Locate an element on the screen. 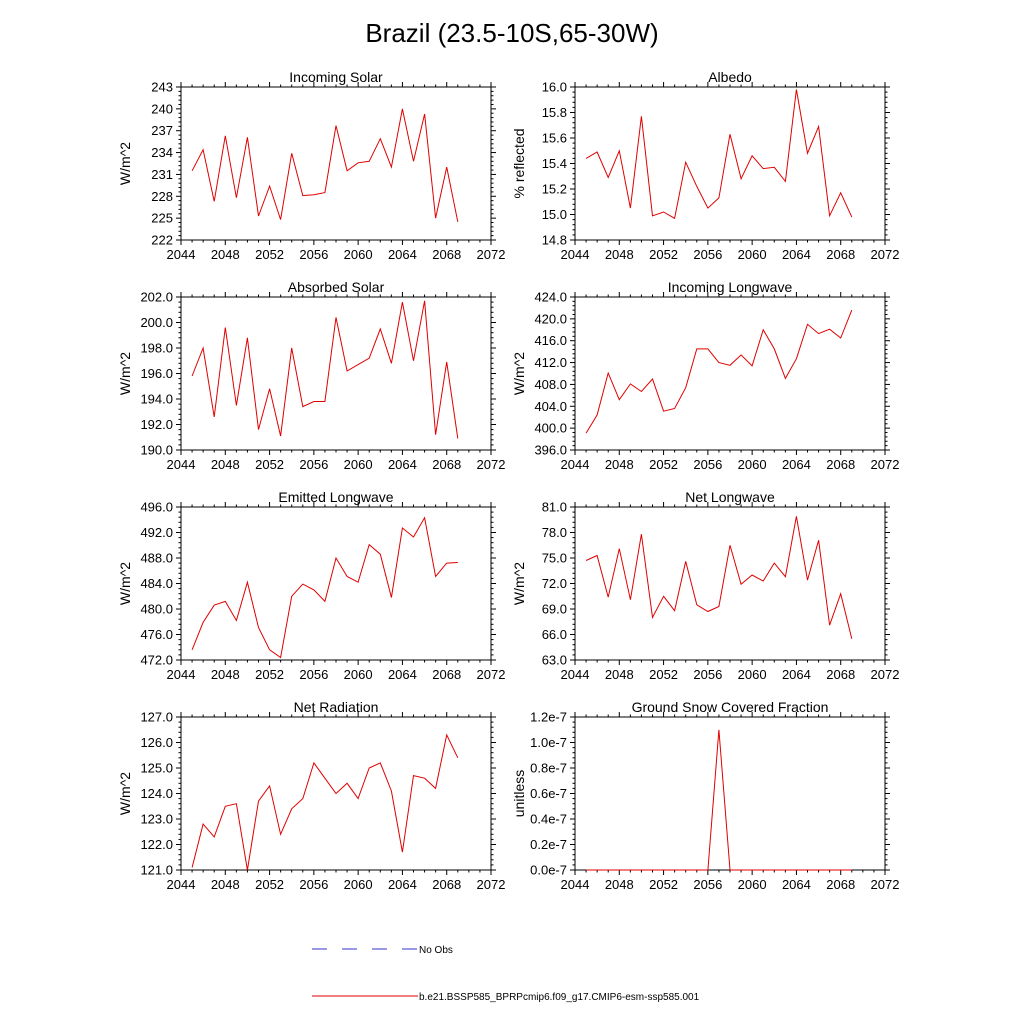 Image resolution: width=1024 pixels, height=1024 pixels. y-tick-label: 190.0 is located at coordinates (156, 450).